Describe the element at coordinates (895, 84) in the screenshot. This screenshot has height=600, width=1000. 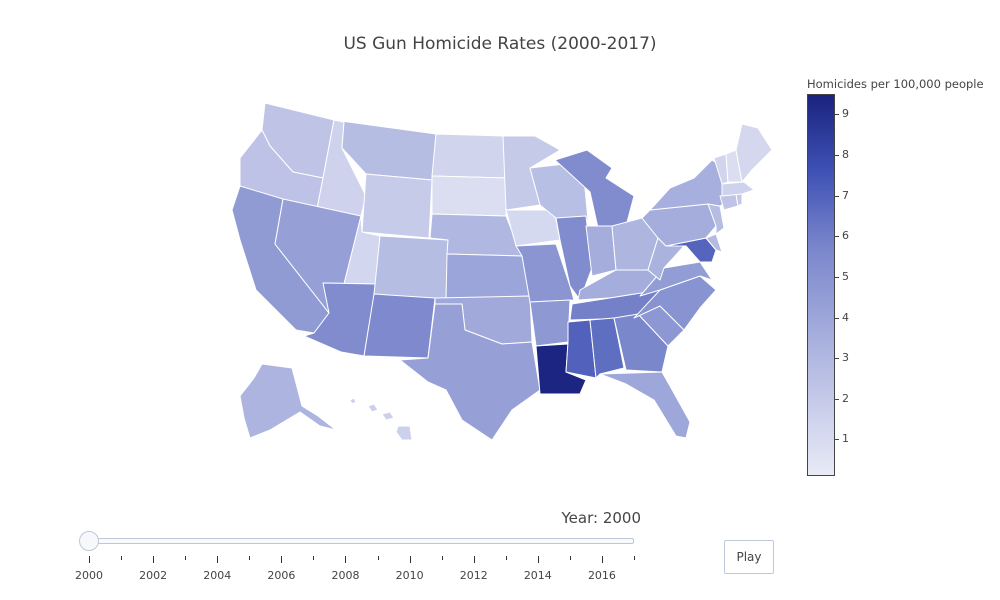
I see `colorbar-title: Homicides per 100,000 people` at that location.